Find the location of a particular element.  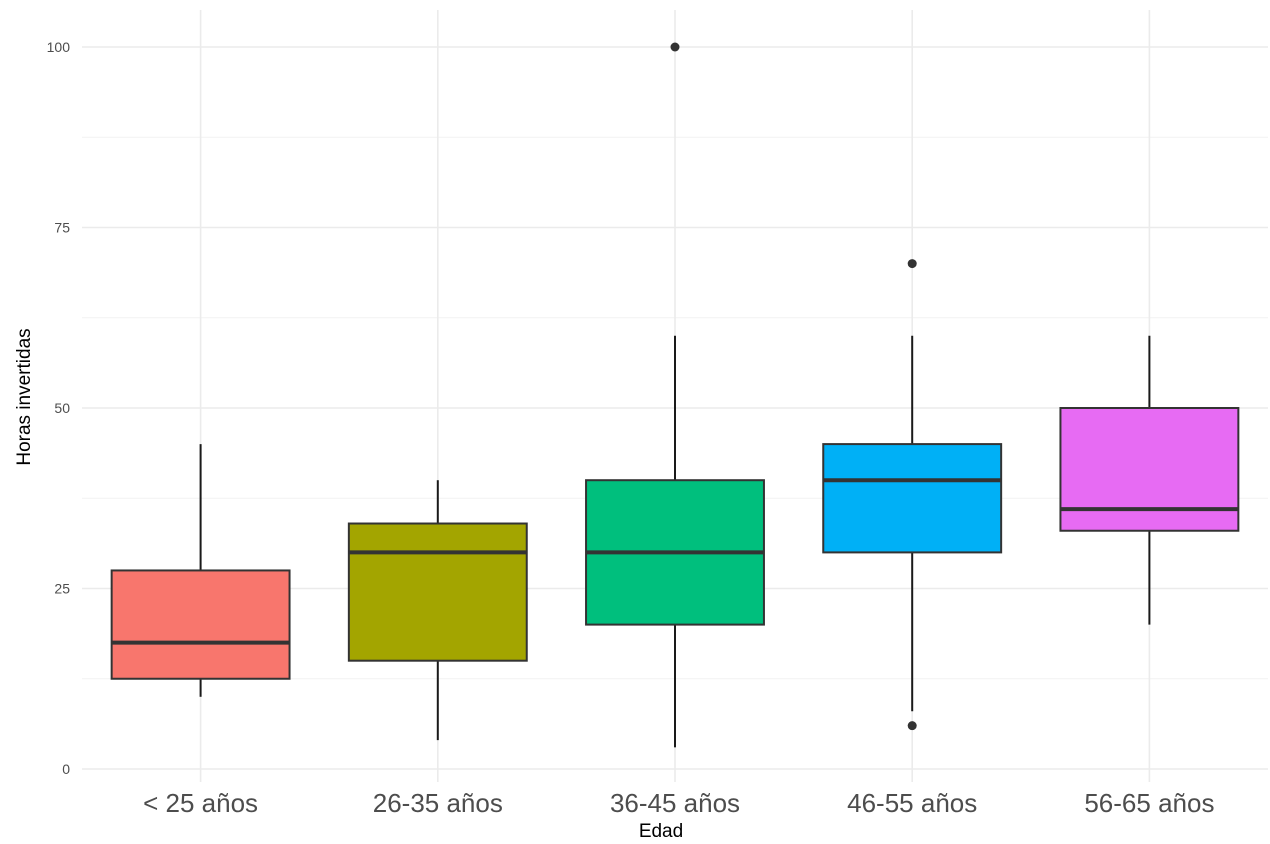

y-tick-label: 50 is located at coordinates (62, 408).